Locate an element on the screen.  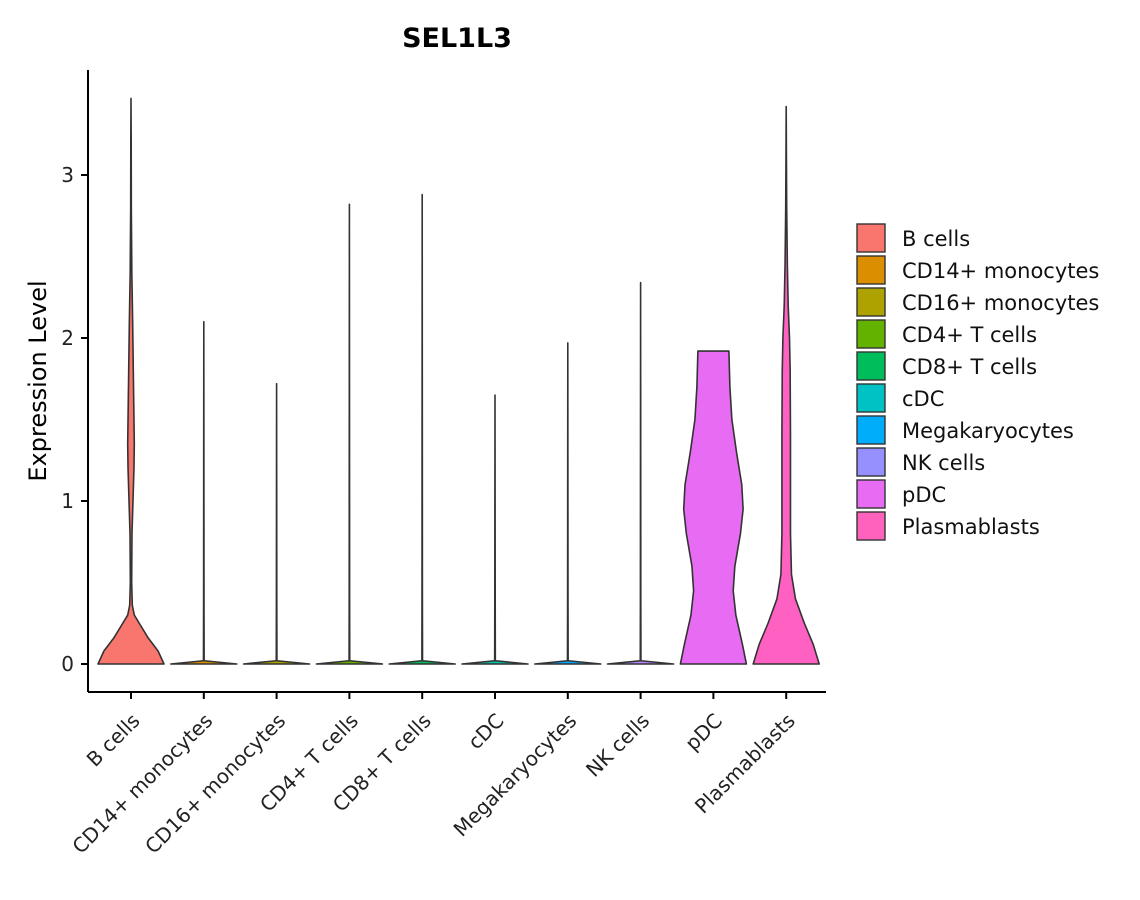
legend-key-plasmablasts is located at coordinates (871, 526).